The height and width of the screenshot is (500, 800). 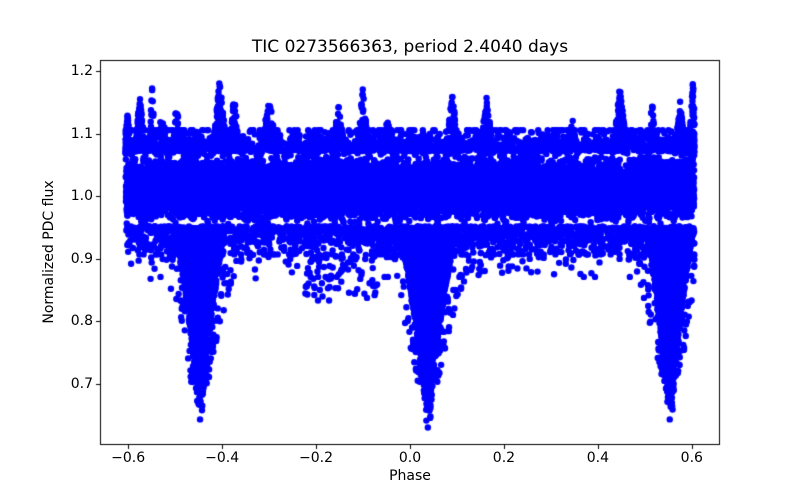 What do you see at coordinates (410, 476) in the screenshot?
I see `x-axis-label: Phase` at bounding box center [410, 476].